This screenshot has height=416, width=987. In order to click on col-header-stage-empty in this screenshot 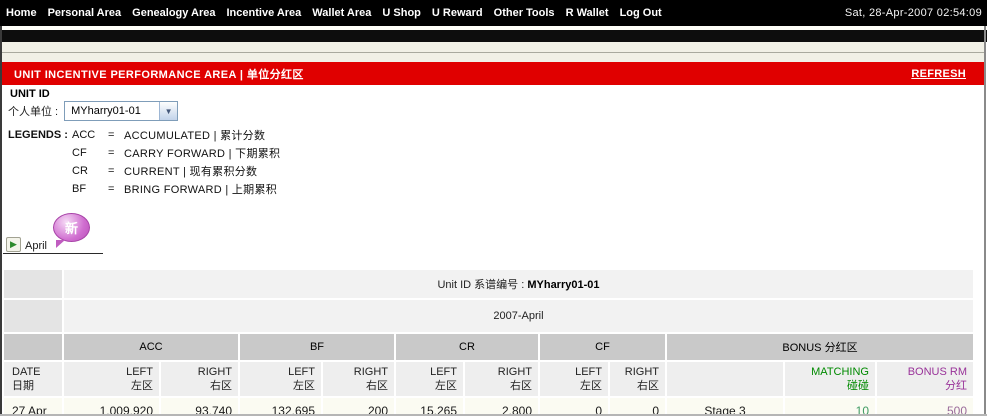, I will do `click(725, 379)`.